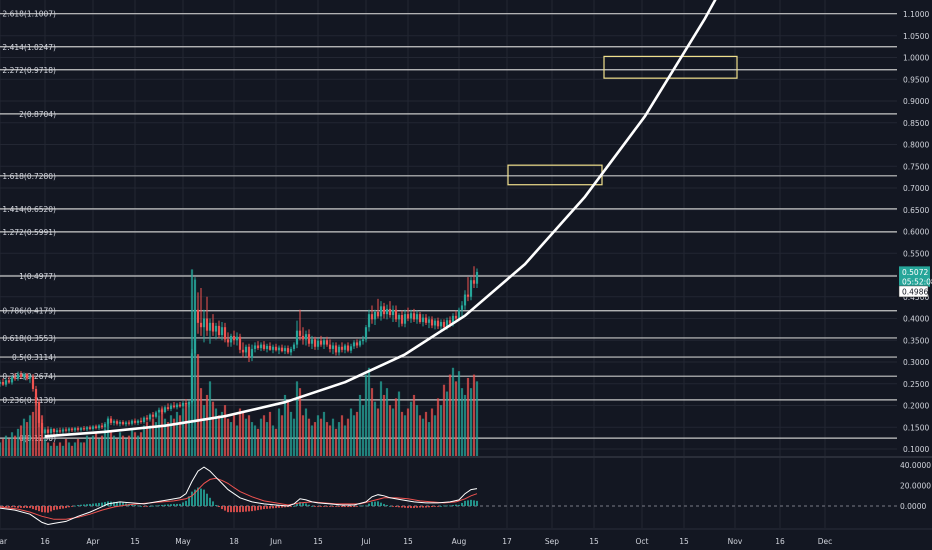  I want to click on price-axis-tick: 0.1500, so click(916, 427).